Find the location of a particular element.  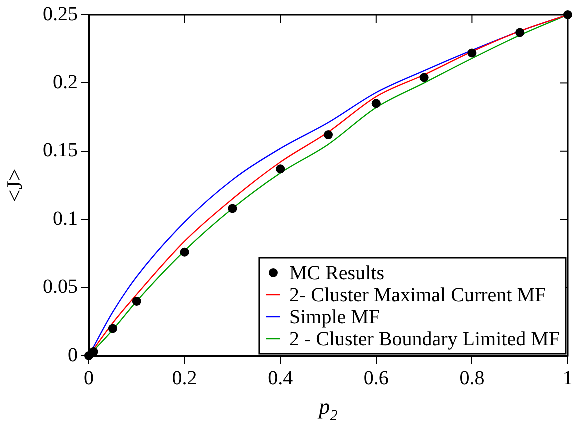

x-tick-label: 0.8 is located at coordinates (472, 378).